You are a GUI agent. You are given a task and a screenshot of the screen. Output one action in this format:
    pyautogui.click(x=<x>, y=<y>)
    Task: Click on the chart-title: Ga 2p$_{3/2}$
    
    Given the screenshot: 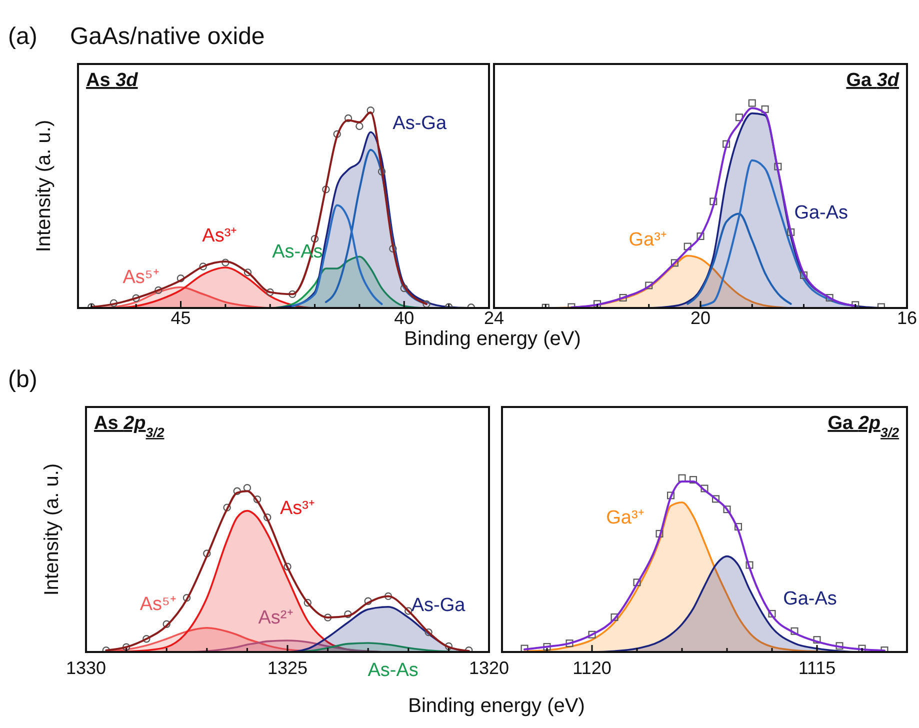 What is the action you would take?
    pyautogui.click(x=864, y=426)
    